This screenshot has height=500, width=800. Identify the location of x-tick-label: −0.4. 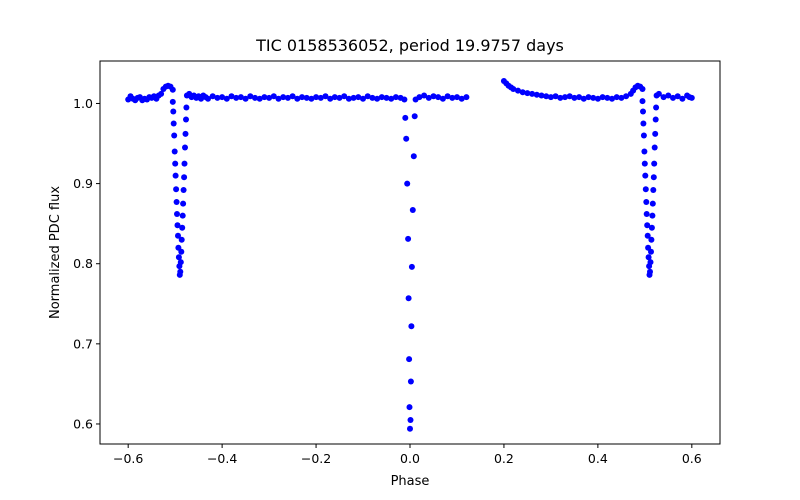
(222, 458).